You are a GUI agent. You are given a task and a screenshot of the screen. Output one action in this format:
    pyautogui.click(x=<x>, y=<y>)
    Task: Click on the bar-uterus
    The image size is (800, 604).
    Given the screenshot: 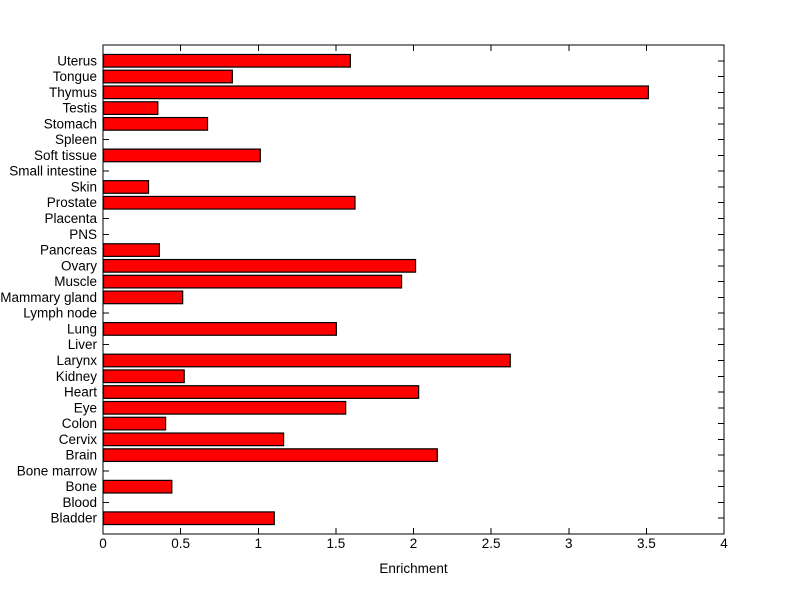 What is the action you would take?
    pyautogui.click(x=226, y=60)
    